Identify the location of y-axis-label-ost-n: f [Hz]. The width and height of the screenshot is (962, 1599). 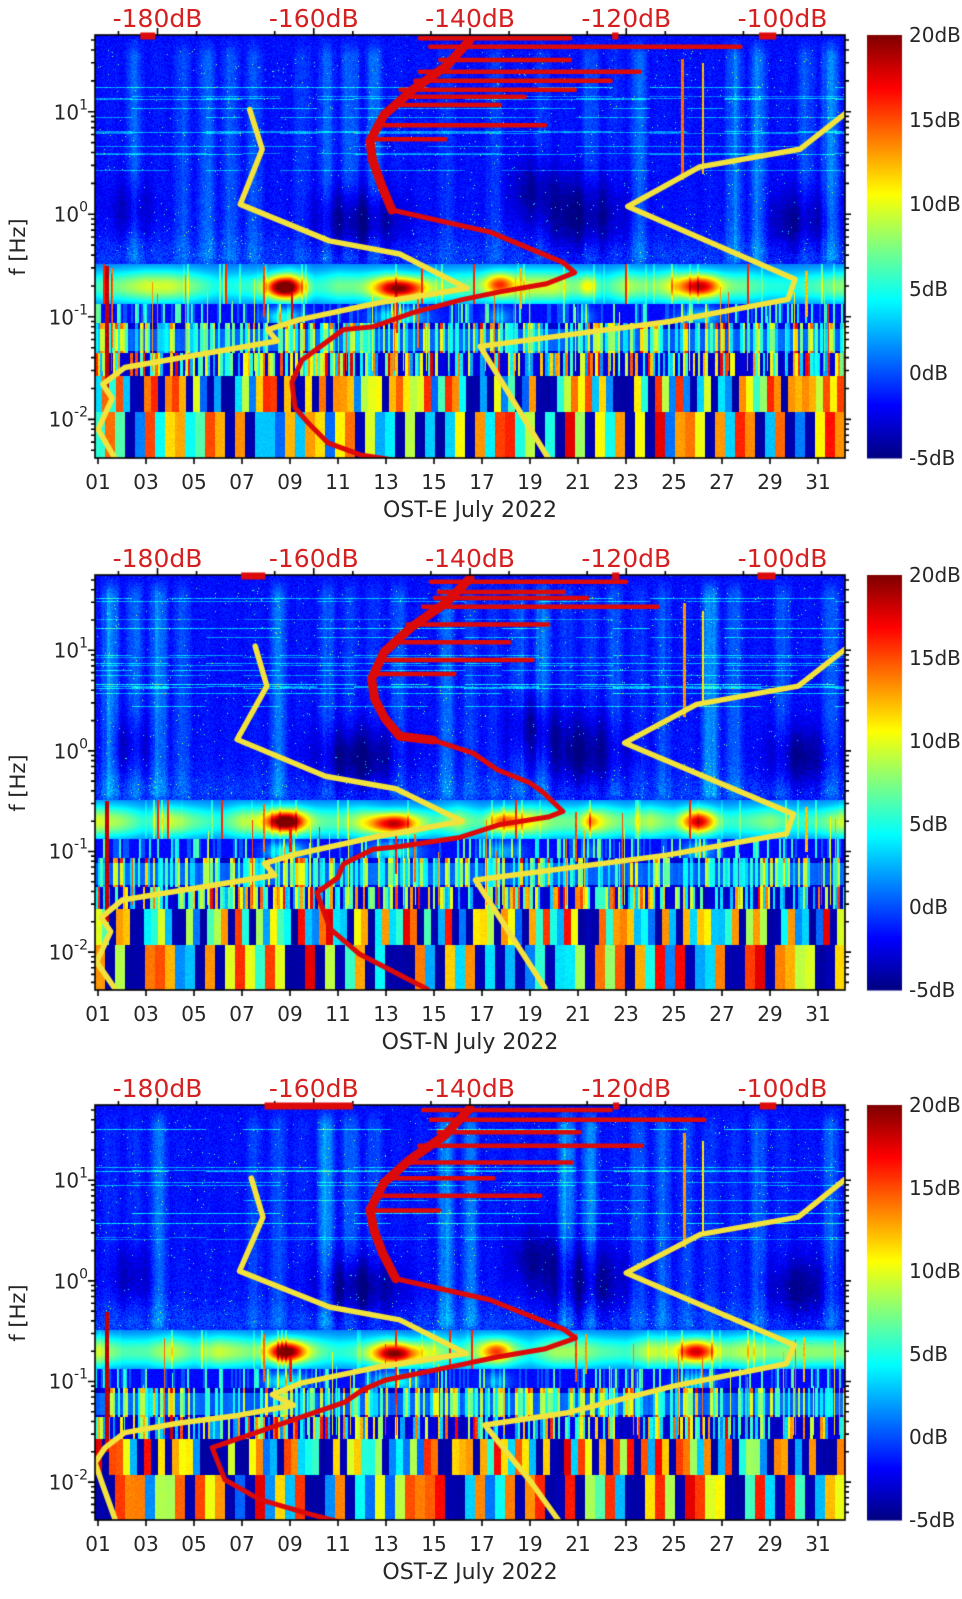
(18, 782).